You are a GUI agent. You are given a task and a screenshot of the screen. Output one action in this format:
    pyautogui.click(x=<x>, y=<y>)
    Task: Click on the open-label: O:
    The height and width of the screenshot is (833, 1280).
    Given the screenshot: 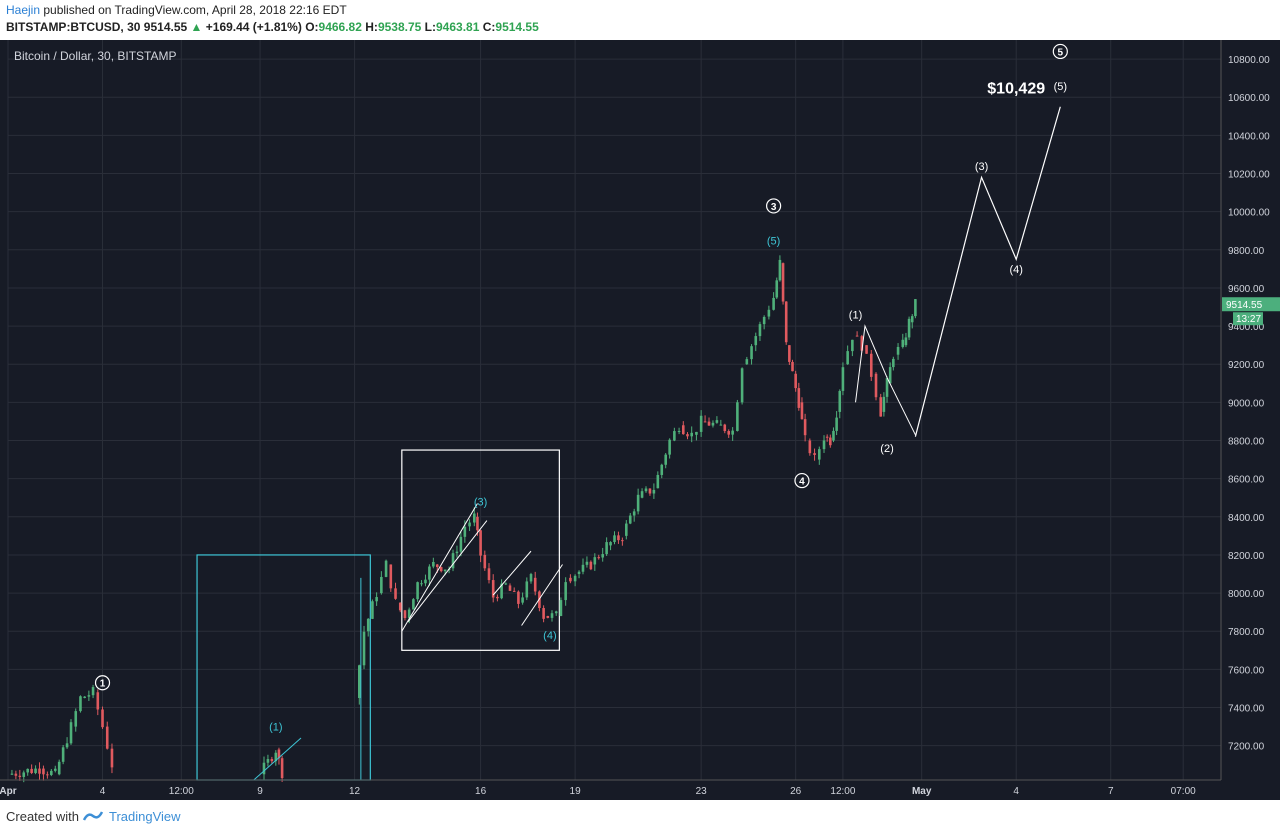 What is the action you would take?
    pyautogui.click(x=312, y=27)
    